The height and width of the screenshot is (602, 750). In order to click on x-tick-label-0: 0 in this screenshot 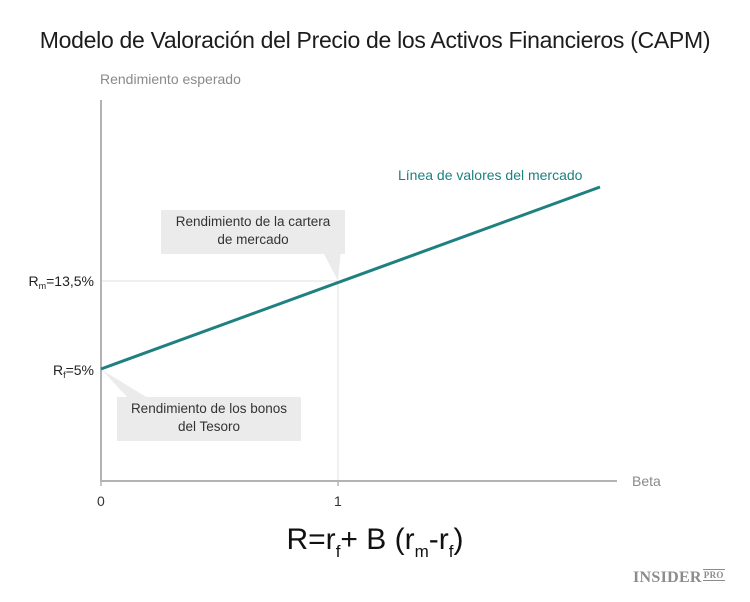, I will do `click(101, 501)`.